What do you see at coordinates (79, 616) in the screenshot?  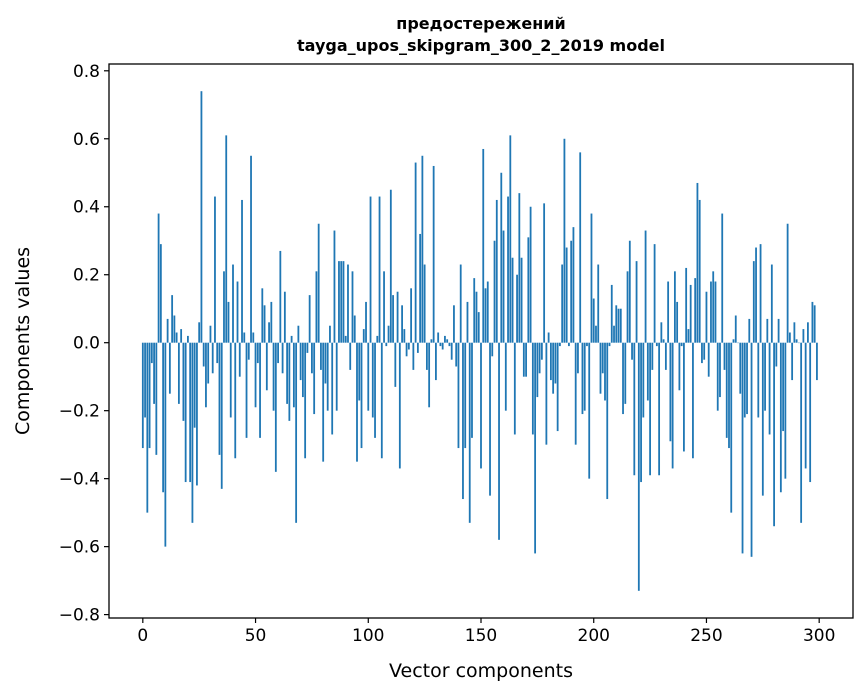 I see `y-tick-label: −0.8` at bounding box center [79, 616].